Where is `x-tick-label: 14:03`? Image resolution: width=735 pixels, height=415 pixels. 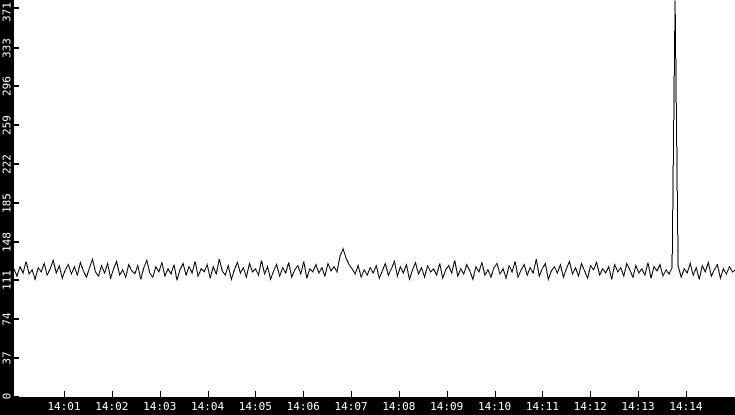 x-tick-label: 14:03 is located at coordinates (160, 406).